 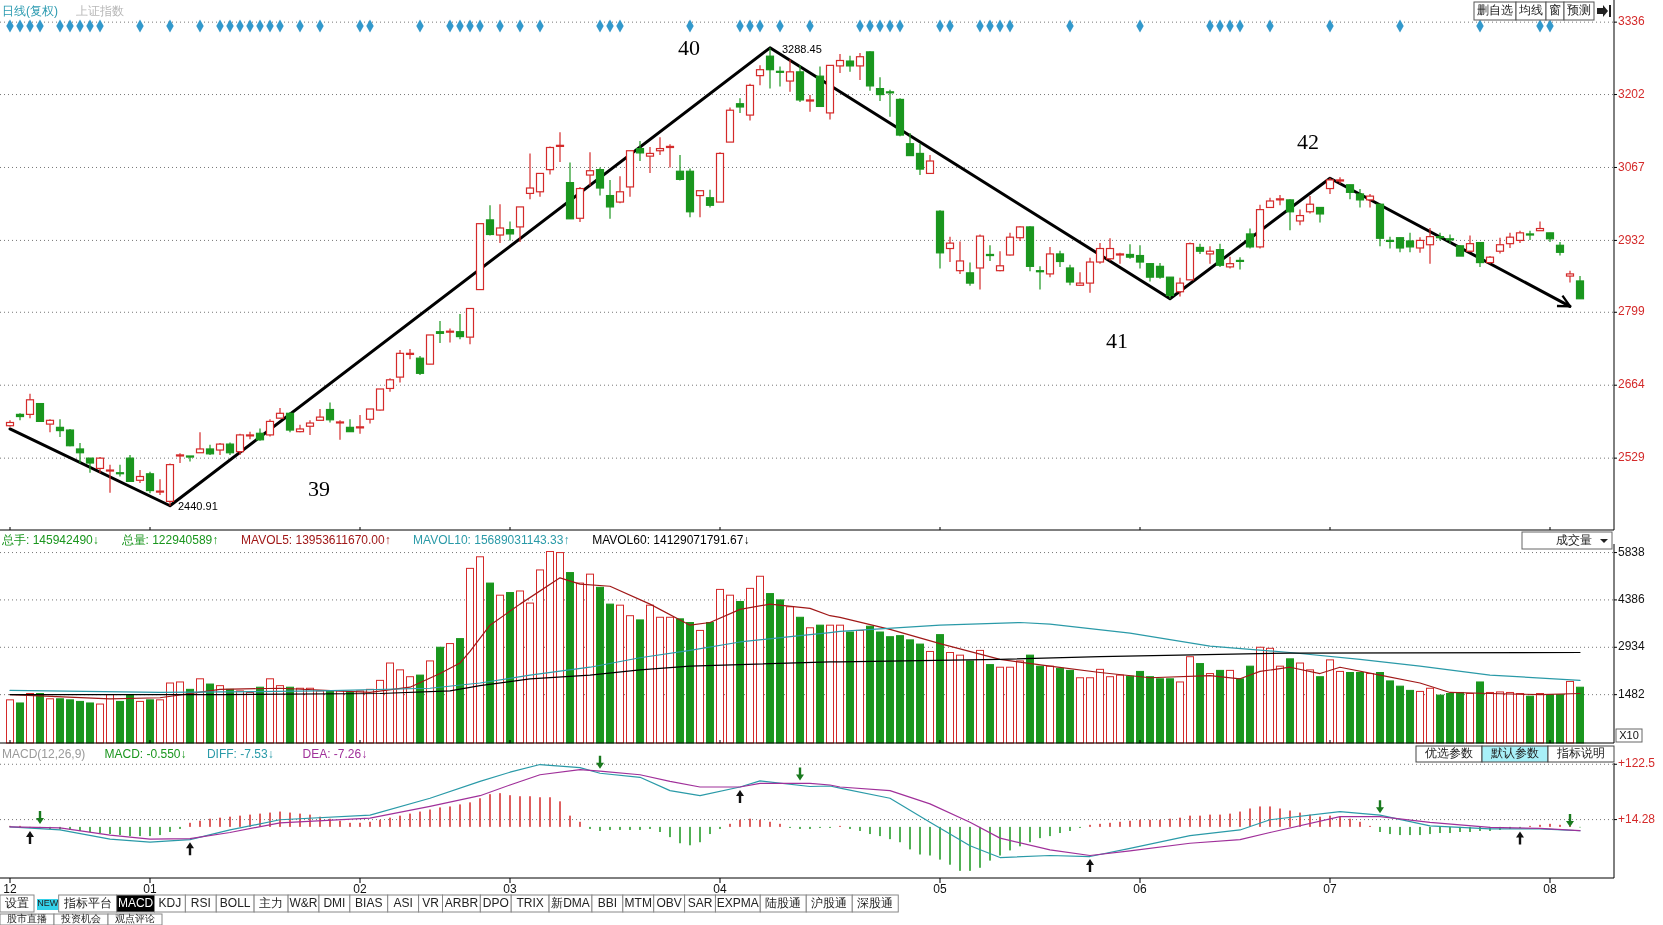 What do you see at coordinates (802, 48) in the screenshot?
I see `annotation: 3288.45` at bounding box center [802, 48].